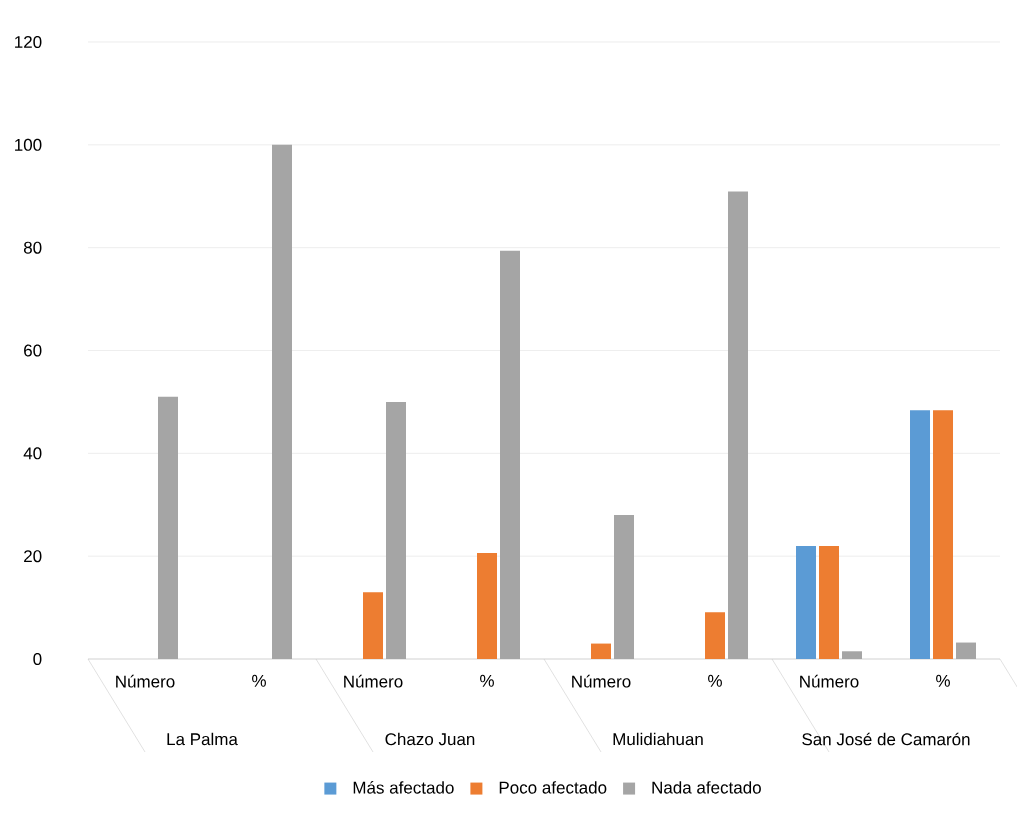  Describe the element at coordinates (33, 556) in the screenshot. I see `y-tick-label: 20` at that location.